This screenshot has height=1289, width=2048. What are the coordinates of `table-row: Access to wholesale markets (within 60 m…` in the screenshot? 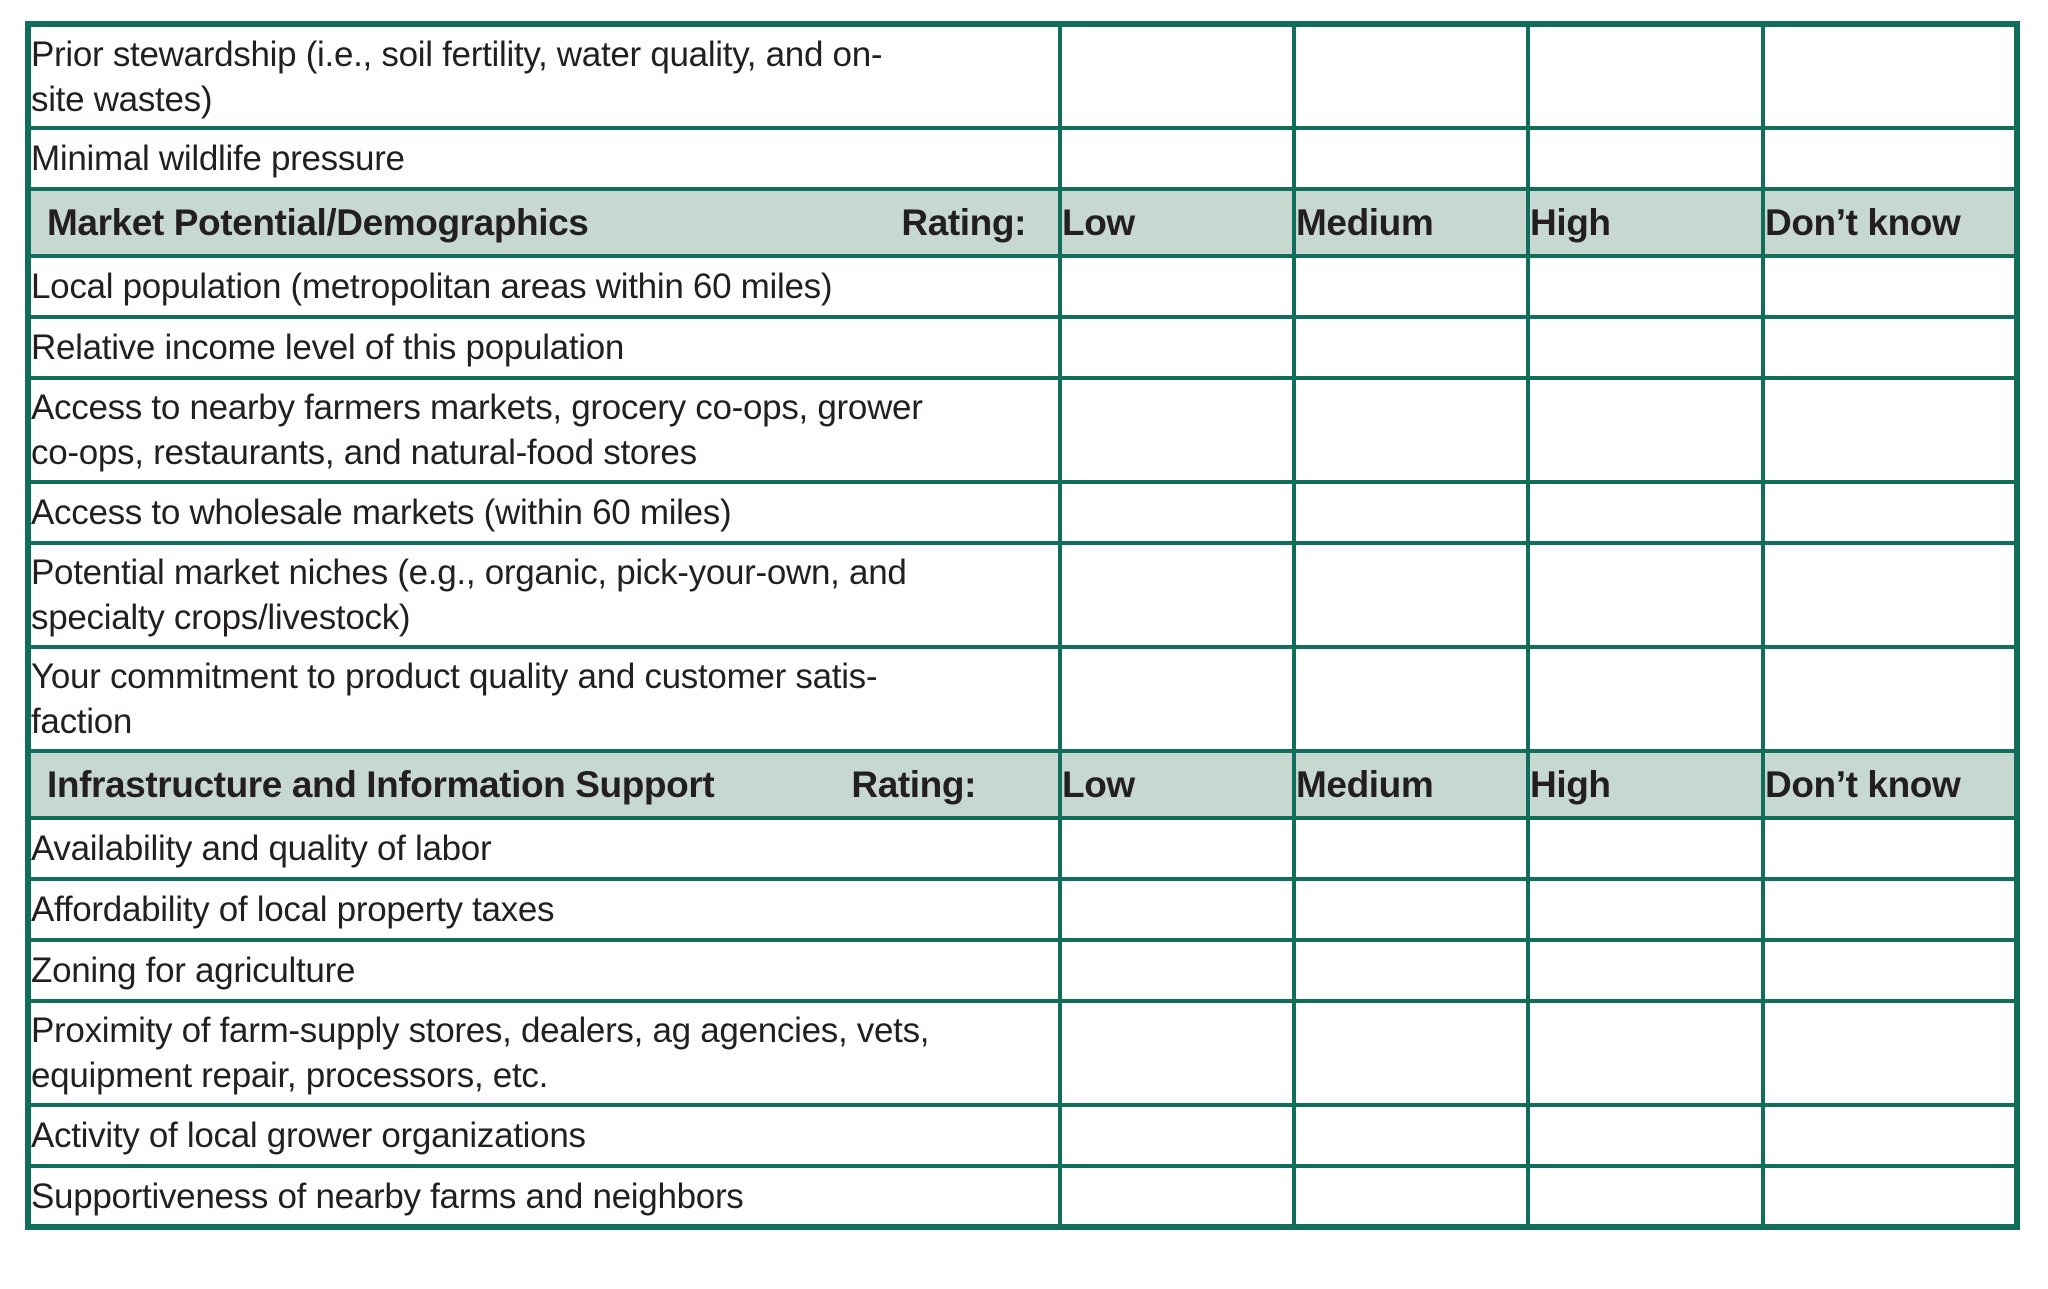 It's located at (1022, 512).